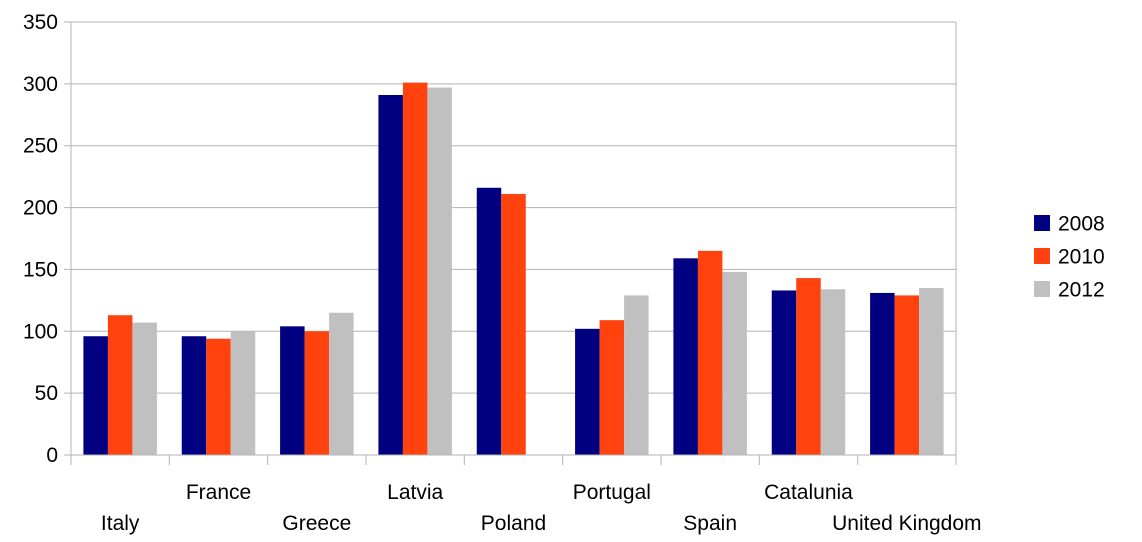 The image size is (1142, 542). What do you see at coordinates (587, 391) in the screenshot?
I see `bar-2008-portugal` at bounding box center [587, 391].